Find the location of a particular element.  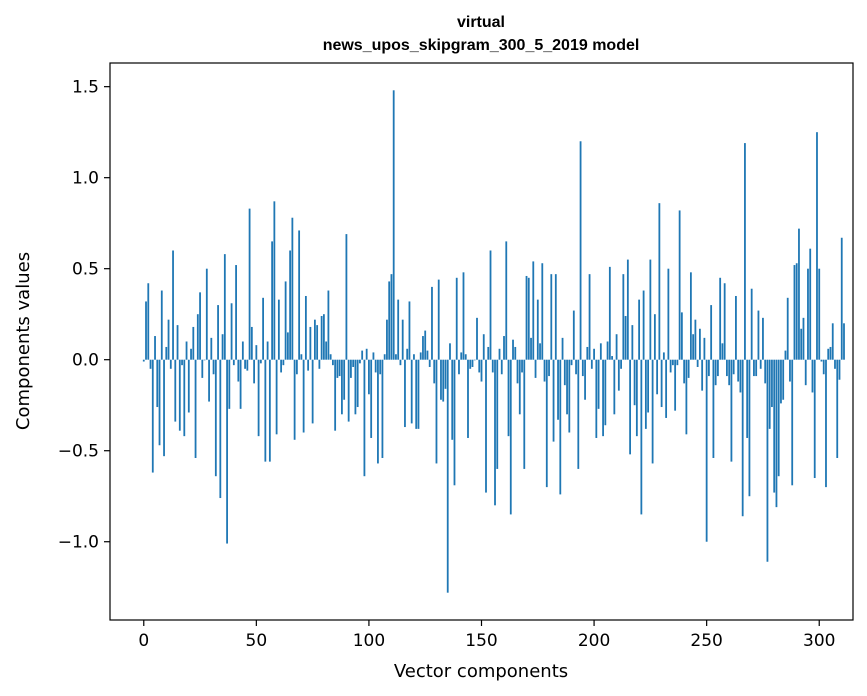

y-axis-ticks: −1.0 −0.5 0.0 0.5 1.0 1.5 is located at coordinates (84, 315).